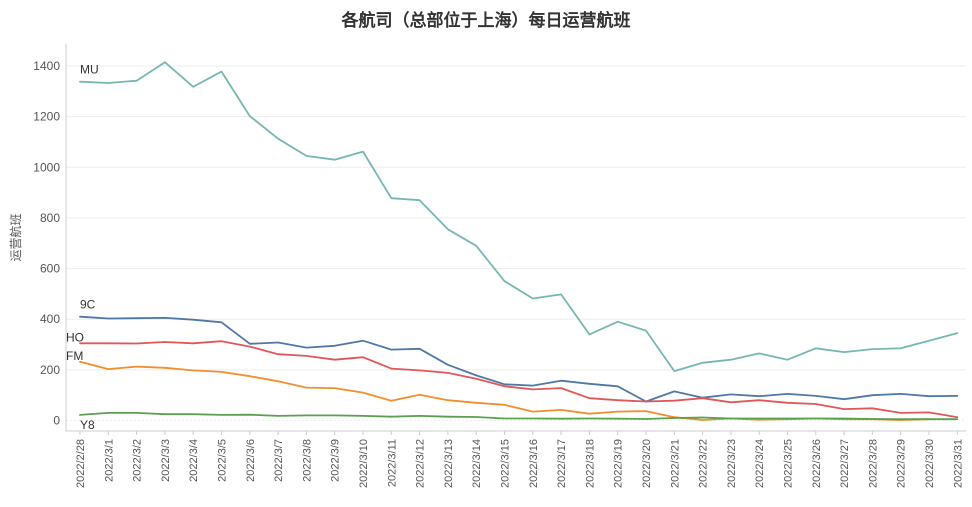 The image size is (972, 507). I want to click on x-tick-label: 2022/3/17, so click(562, 463).